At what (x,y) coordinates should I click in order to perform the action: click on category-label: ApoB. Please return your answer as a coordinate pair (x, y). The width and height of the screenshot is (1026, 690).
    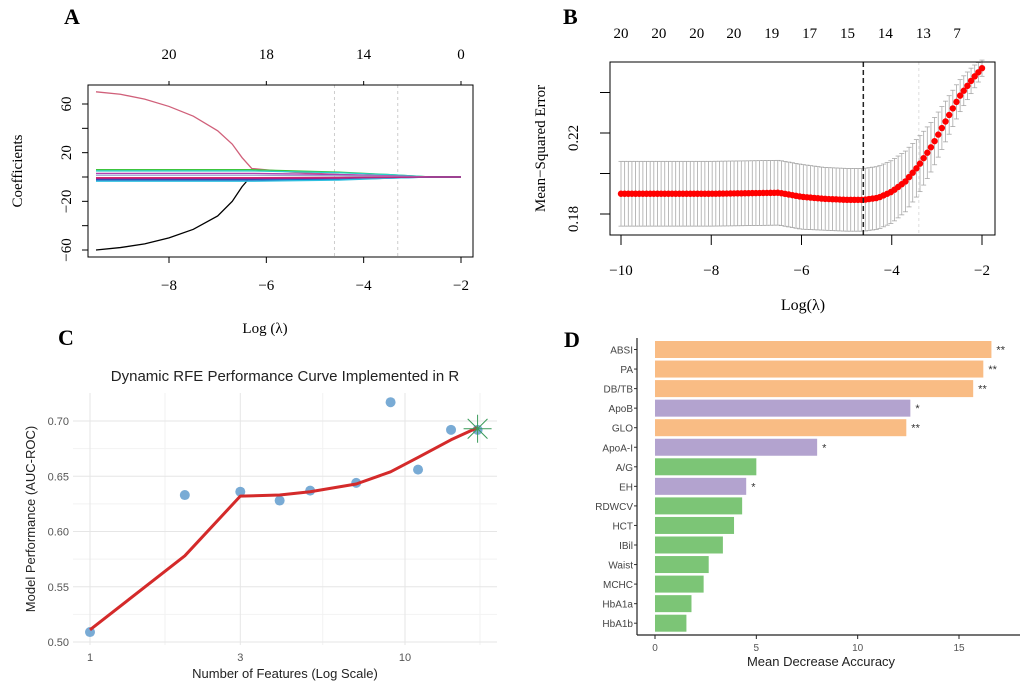
    Looking at the image, I should click on (621, 409).